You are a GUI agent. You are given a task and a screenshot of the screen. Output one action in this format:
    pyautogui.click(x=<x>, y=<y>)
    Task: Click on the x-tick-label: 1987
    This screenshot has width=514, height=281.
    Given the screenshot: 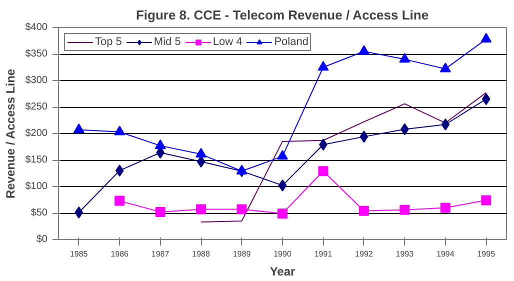 What is the action you would take?
    pyautogui.click(x=160, y=254)
    